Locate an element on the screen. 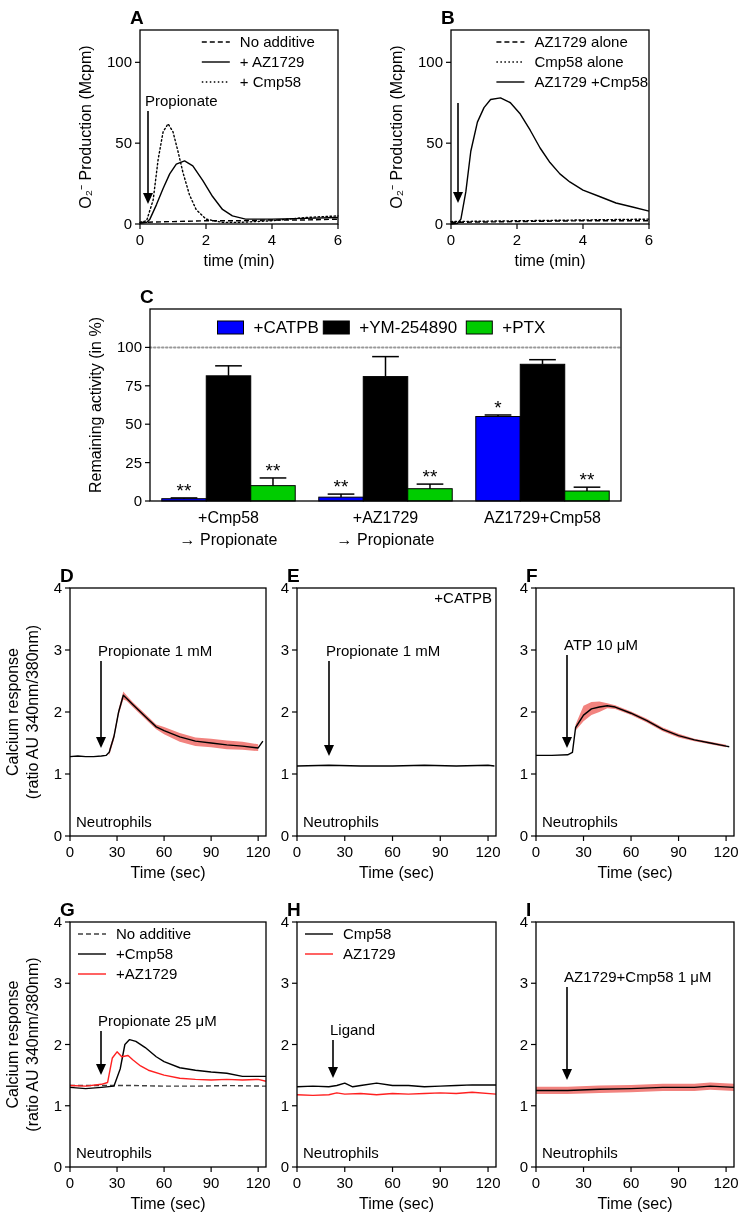 The width and height of the screenshot is (744, 1222). annotation: Propionate 25 μM is located at coordinates (157, 1020).